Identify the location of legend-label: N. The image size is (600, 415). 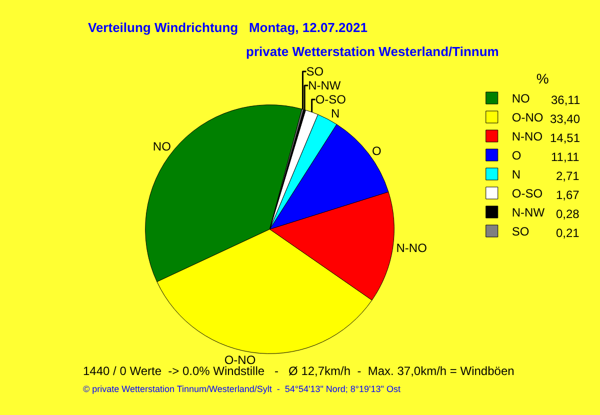
(516, 175).